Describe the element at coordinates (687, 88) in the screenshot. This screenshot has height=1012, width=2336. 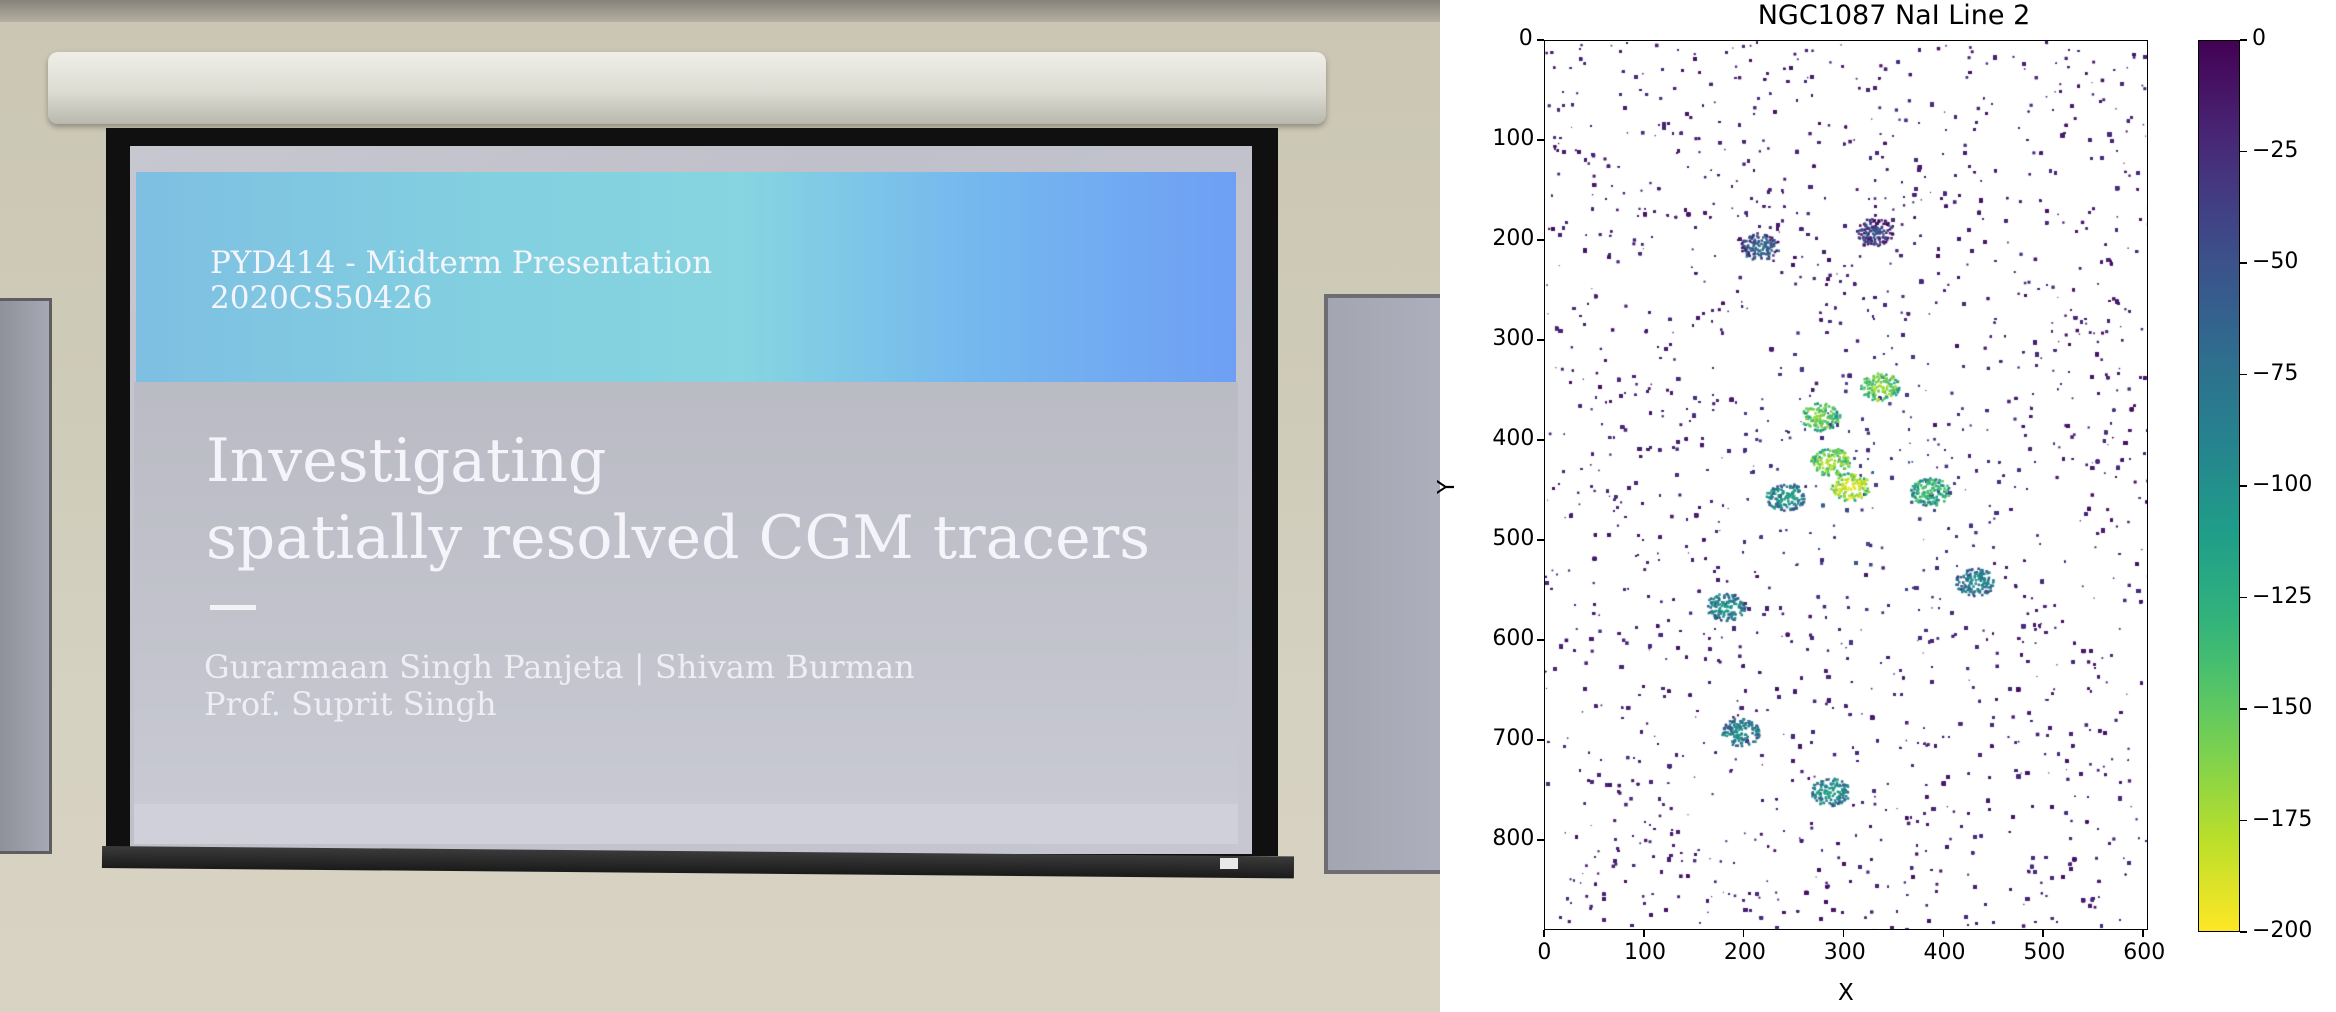
I see `projector-screen-housing` at that location.